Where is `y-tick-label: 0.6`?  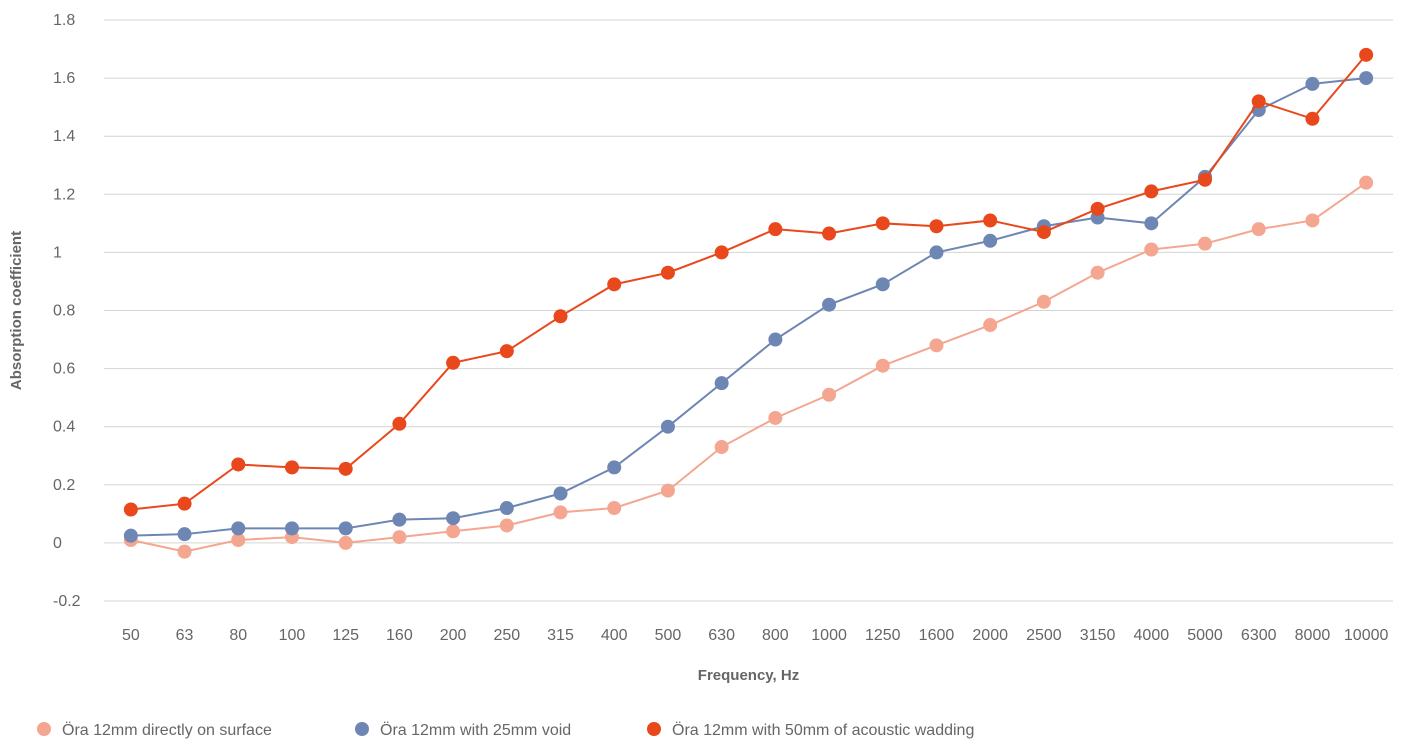 y-tick-label: 0.6 is located at coordinates (64, 369).